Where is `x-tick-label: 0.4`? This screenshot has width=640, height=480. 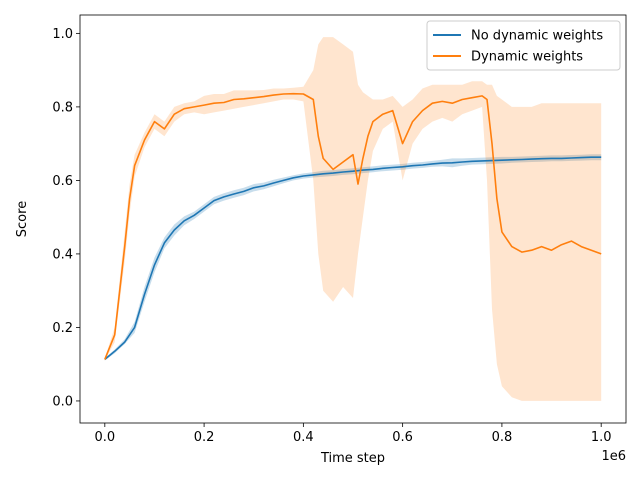
x-tick-label: 0.4 is located at coordinates (303, 437).